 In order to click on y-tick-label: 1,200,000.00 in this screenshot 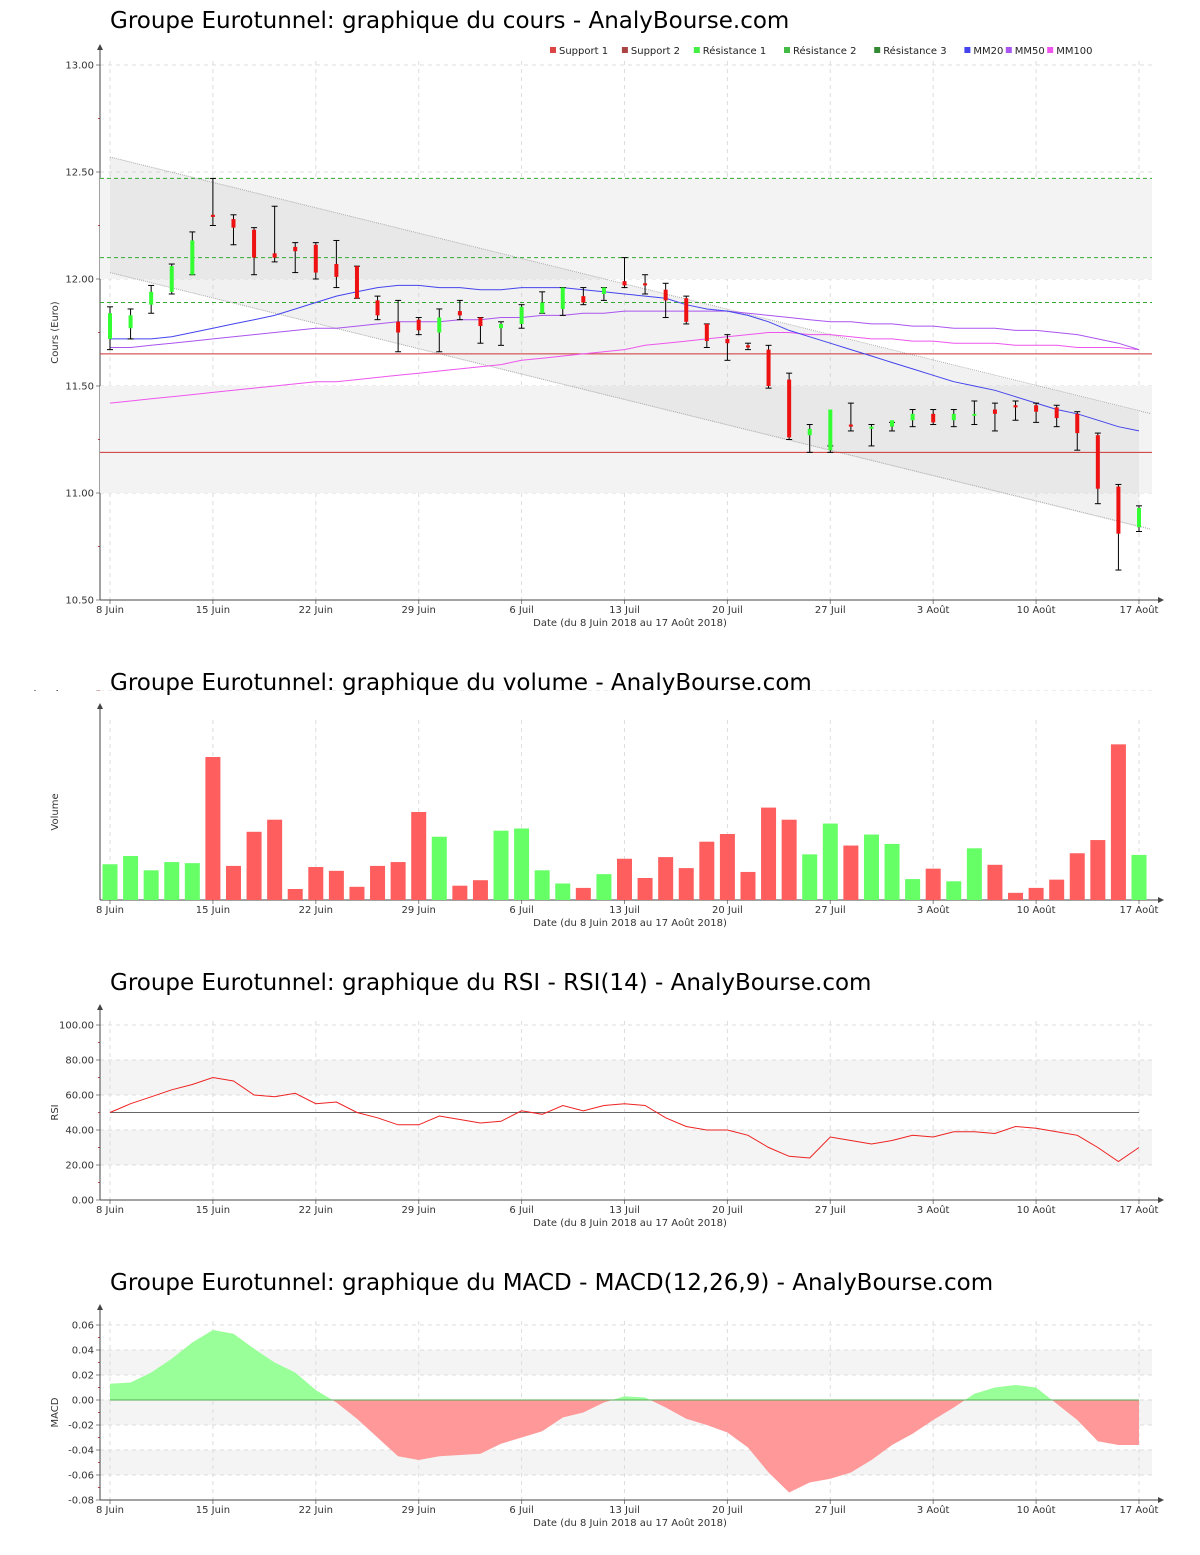, I will do `click(60, 691)`.